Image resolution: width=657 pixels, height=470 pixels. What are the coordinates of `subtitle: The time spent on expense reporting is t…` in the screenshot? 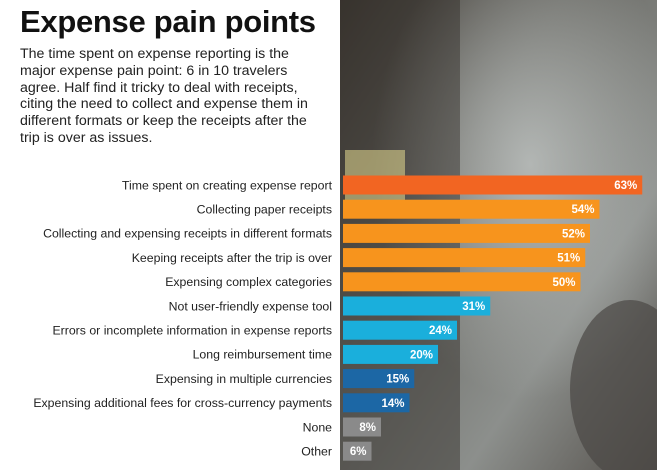 It's located at (164, 96).